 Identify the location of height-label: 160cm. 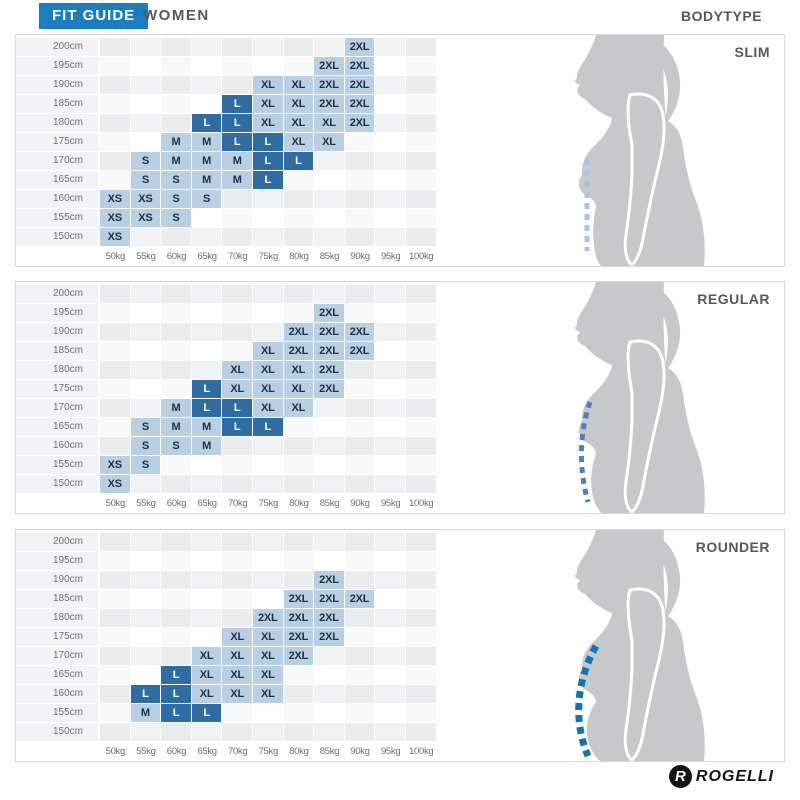
(58, 199).